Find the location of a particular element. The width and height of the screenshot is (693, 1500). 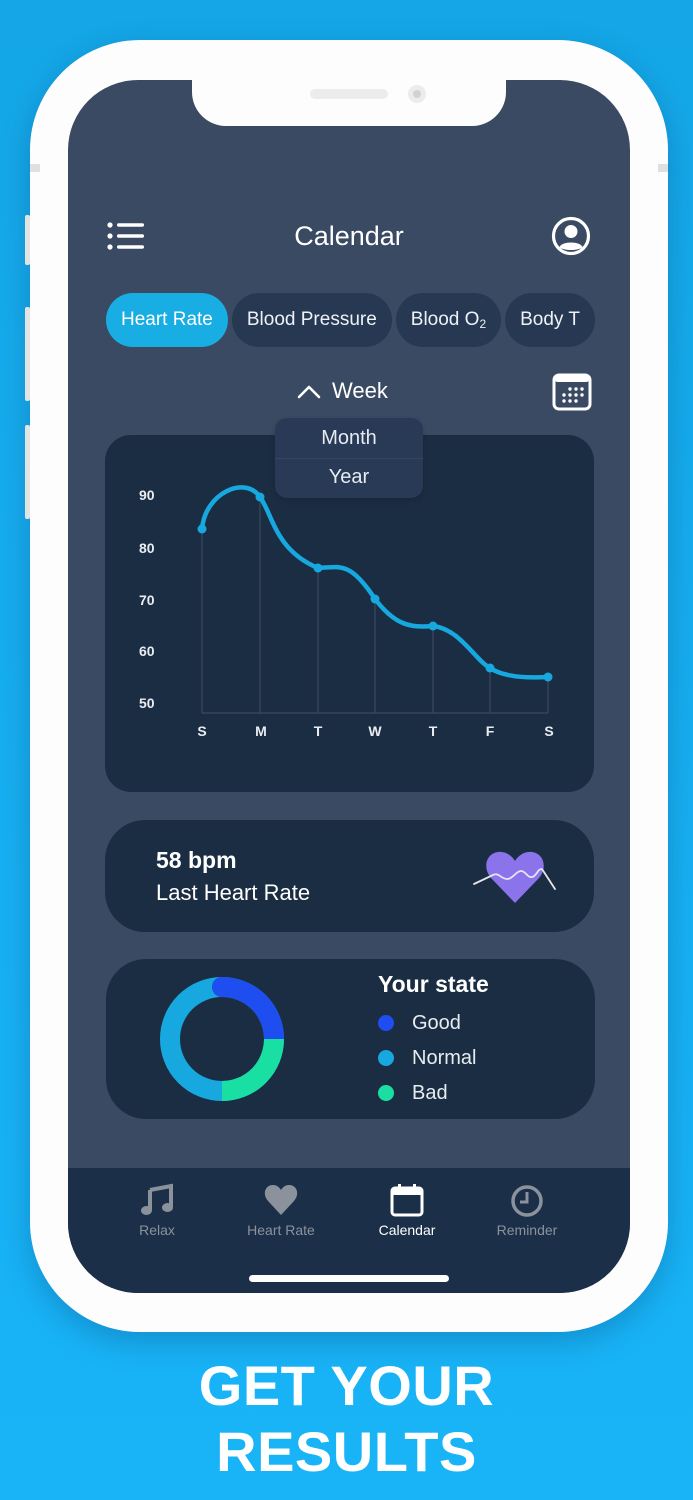

page-title: Calendar is located at coordinates (349, 236).